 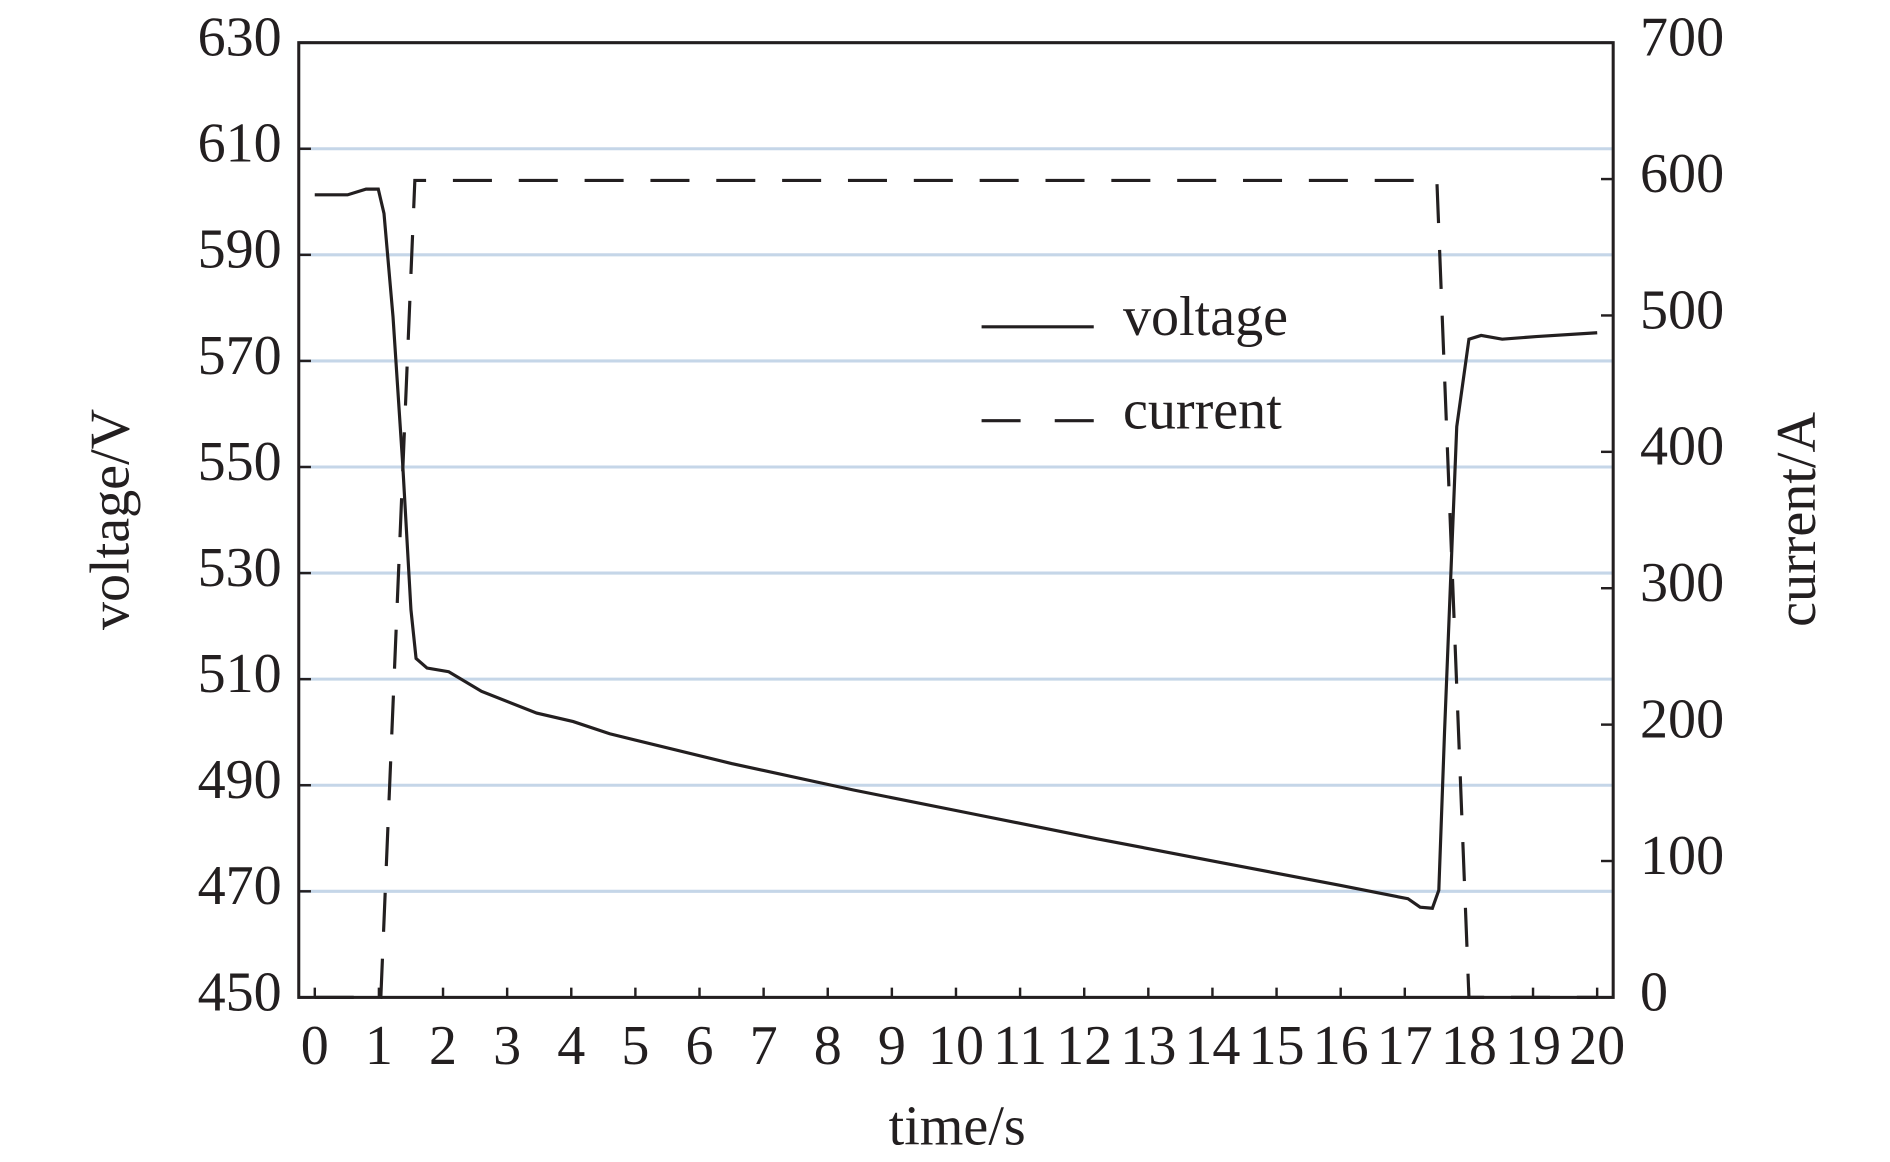 What do you see at coordinates (1597, 1046) in the screenshot?
I see `x-tick-label: 20` at bounding box center [1597, 1046].